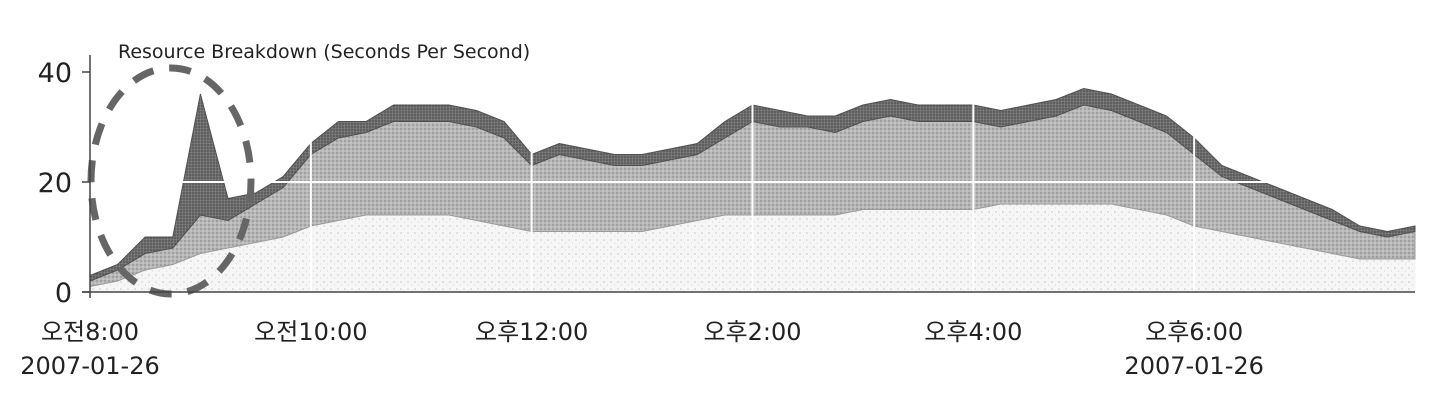 The image size is (1438, 408). What do you see at coordinates (55, 73) in the screenshot?
I see `y-tick-label: 40` at bounding box center [55, 73].